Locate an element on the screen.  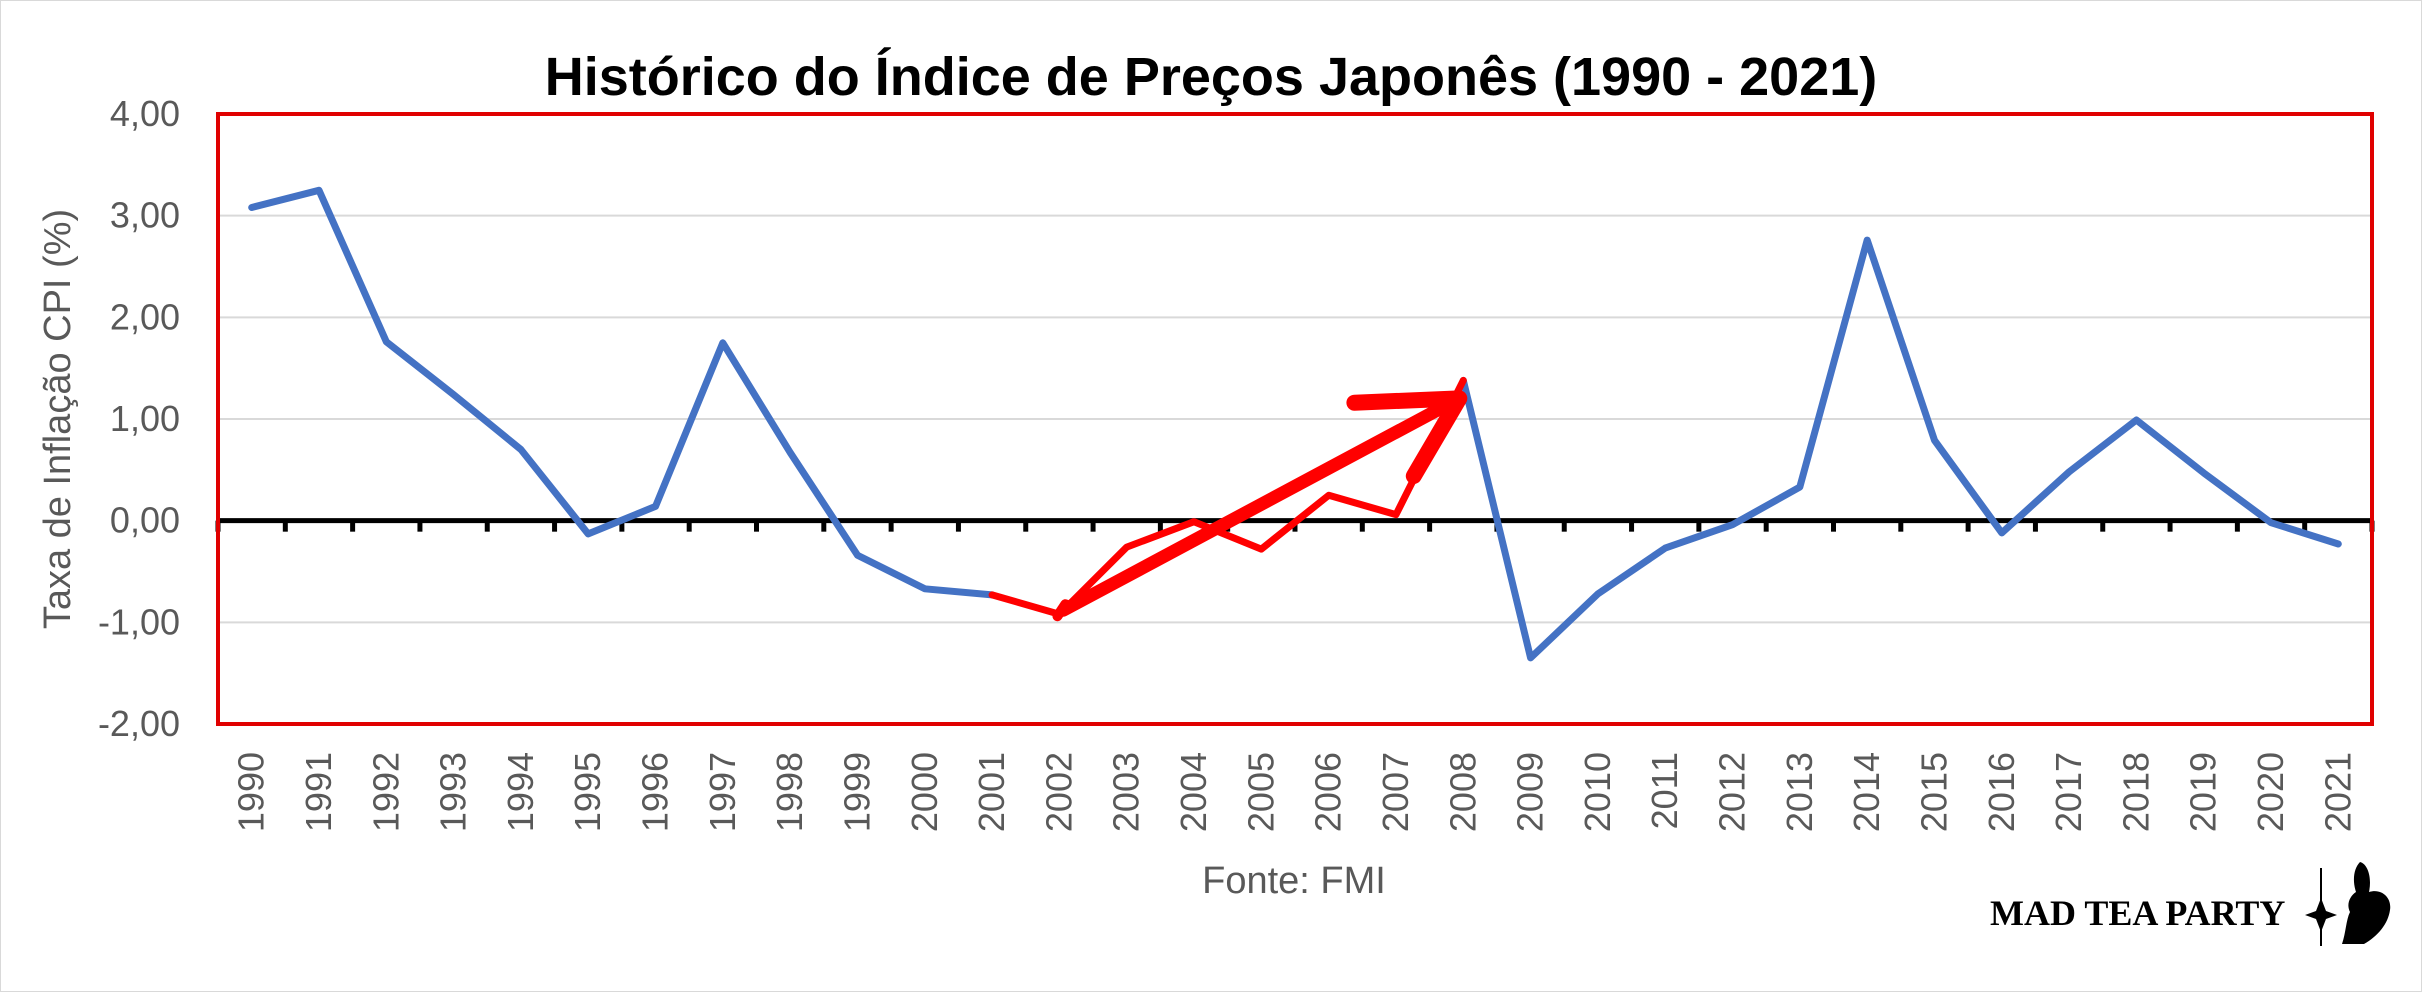
x-tick-label: 1996 is located at coordinates (655, 792).